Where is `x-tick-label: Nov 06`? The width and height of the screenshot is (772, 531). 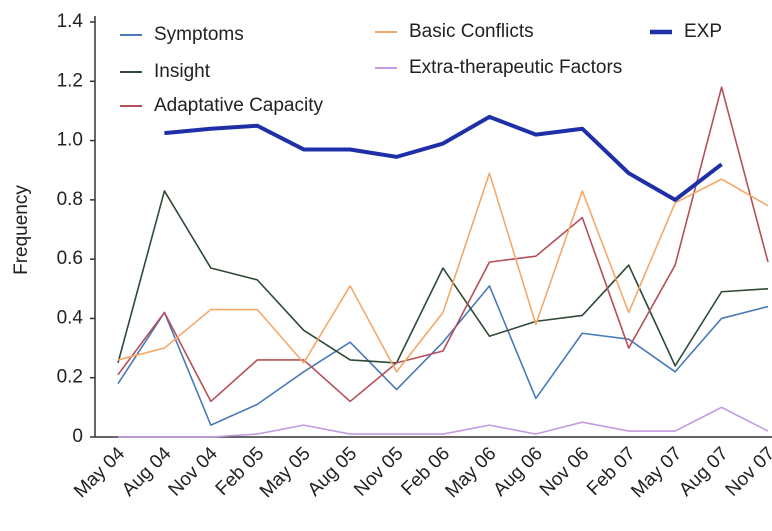 x-tick-label: Nov 06 is located at coordinates (564, 471).